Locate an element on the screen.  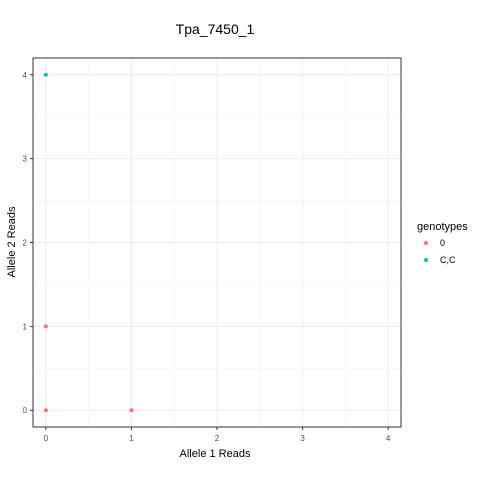
x-axis-label: Allele 1 Reads is located at coordinates (215, 454).